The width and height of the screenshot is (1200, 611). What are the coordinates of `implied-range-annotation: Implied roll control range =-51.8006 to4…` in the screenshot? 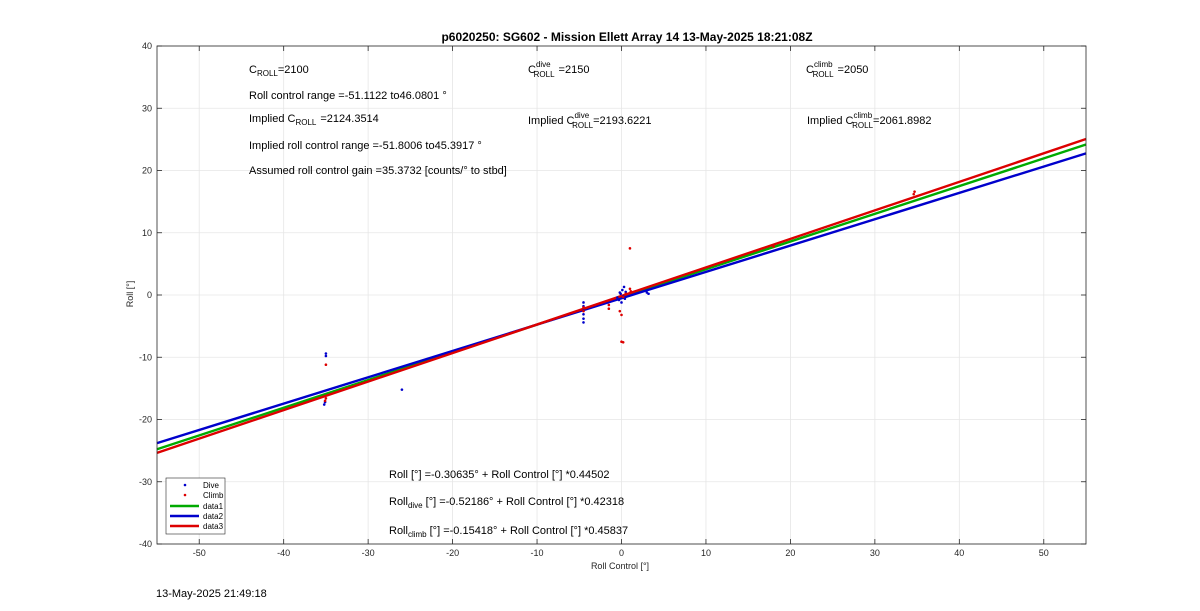 It's located at (365, 146).